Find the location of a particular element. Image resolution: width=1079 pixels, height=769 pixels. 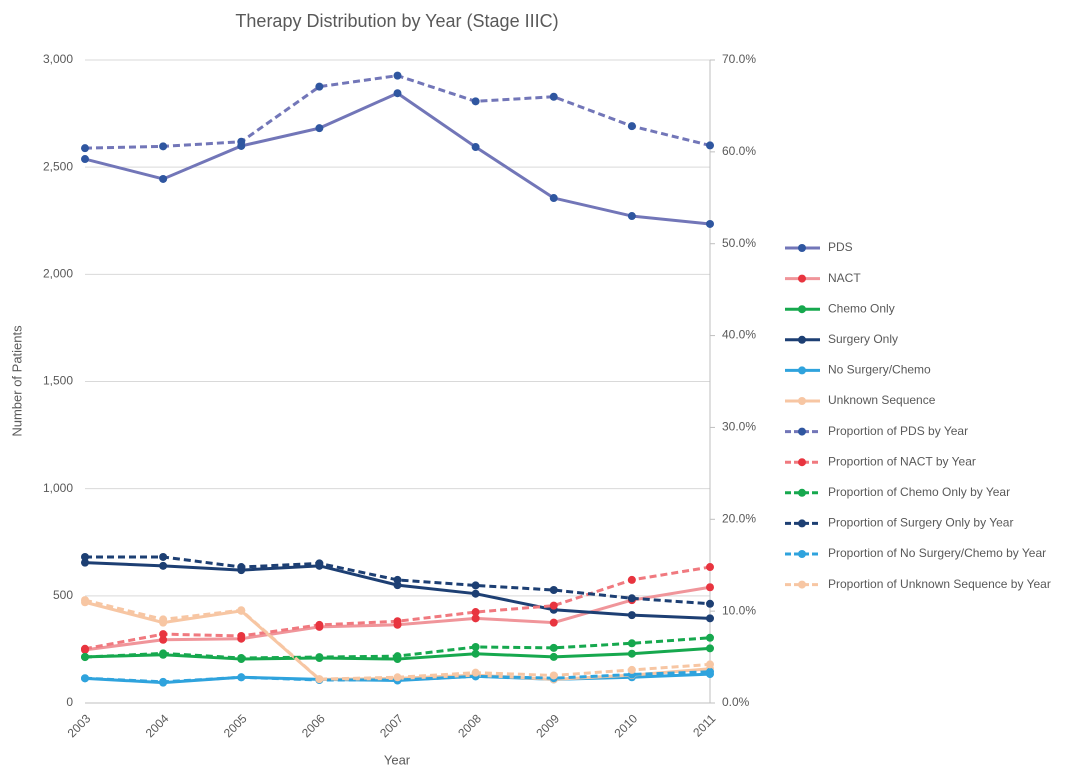

y-tick-label: 2,500 is located at coordinates (58, 166).